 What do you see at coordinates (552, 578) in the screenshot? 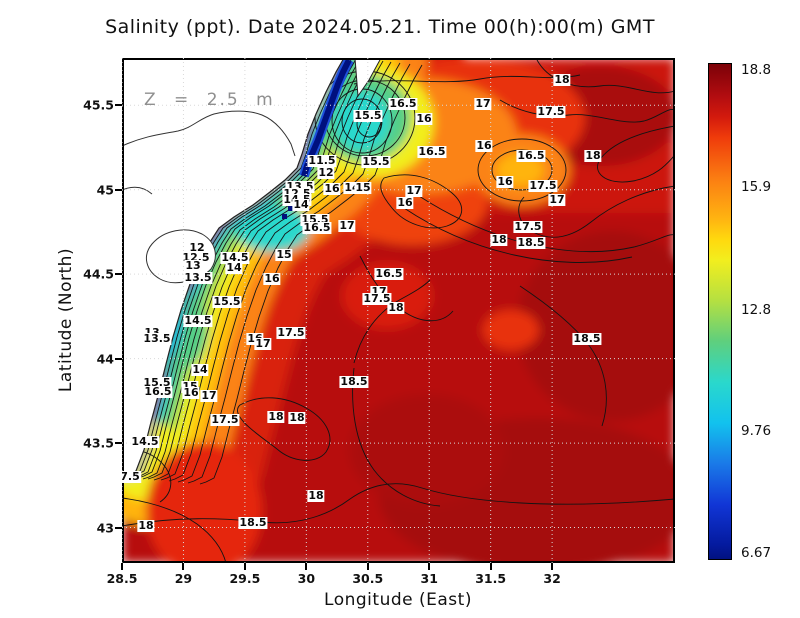
I see `x-tick-label: 32` at bounding box center [552, 578].